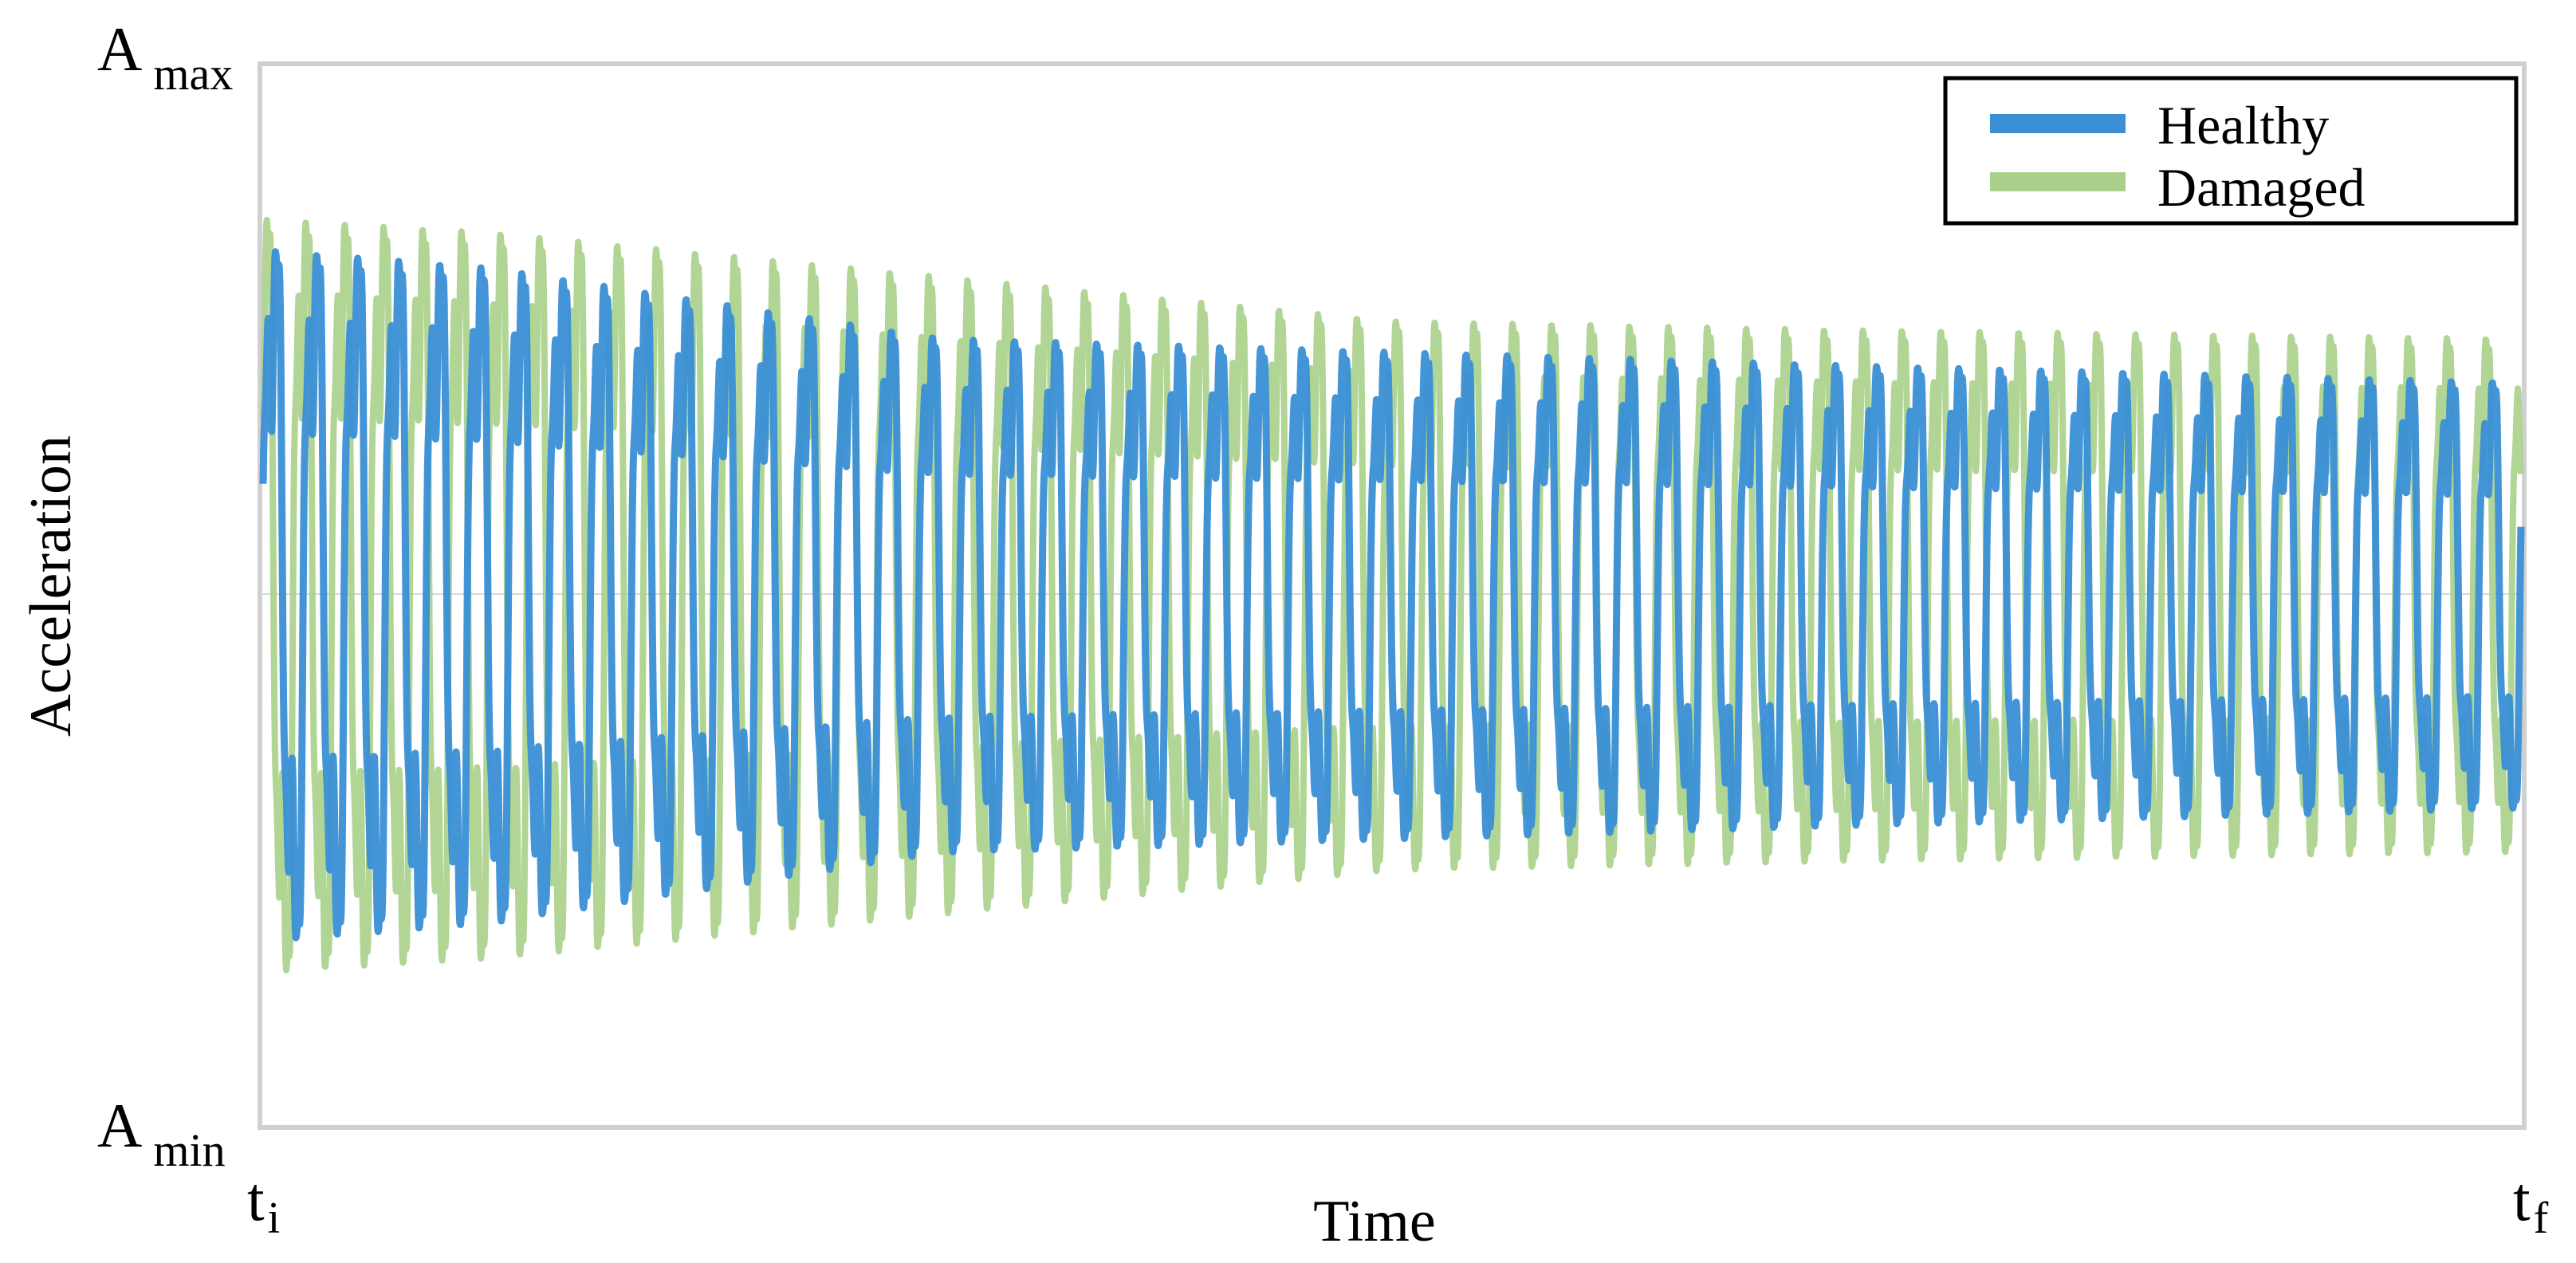  I want to click on y-tick-min-sub: min, so click(189, 1150).